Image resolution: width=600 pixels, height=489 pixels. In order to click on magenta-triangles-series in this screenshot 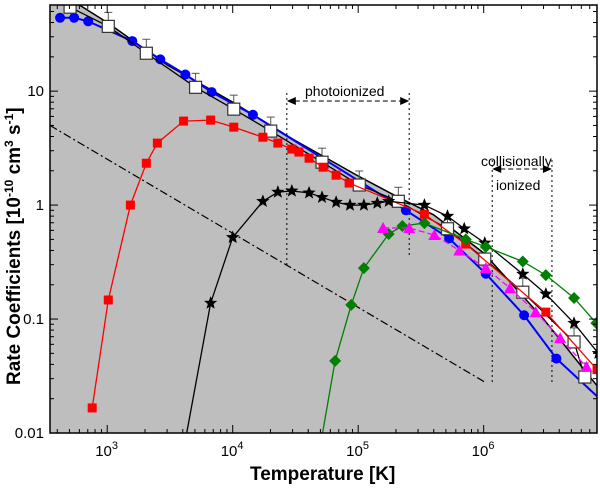, I will do `click(485, 296)`.